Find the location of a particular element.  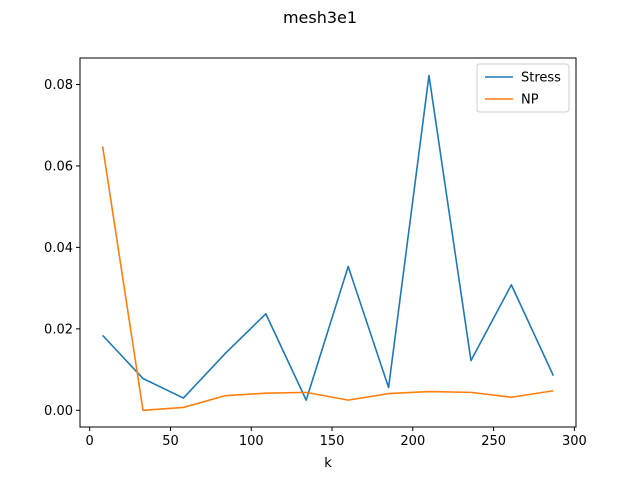

x-tick-label: 200 is located at coordinates (412, 441).